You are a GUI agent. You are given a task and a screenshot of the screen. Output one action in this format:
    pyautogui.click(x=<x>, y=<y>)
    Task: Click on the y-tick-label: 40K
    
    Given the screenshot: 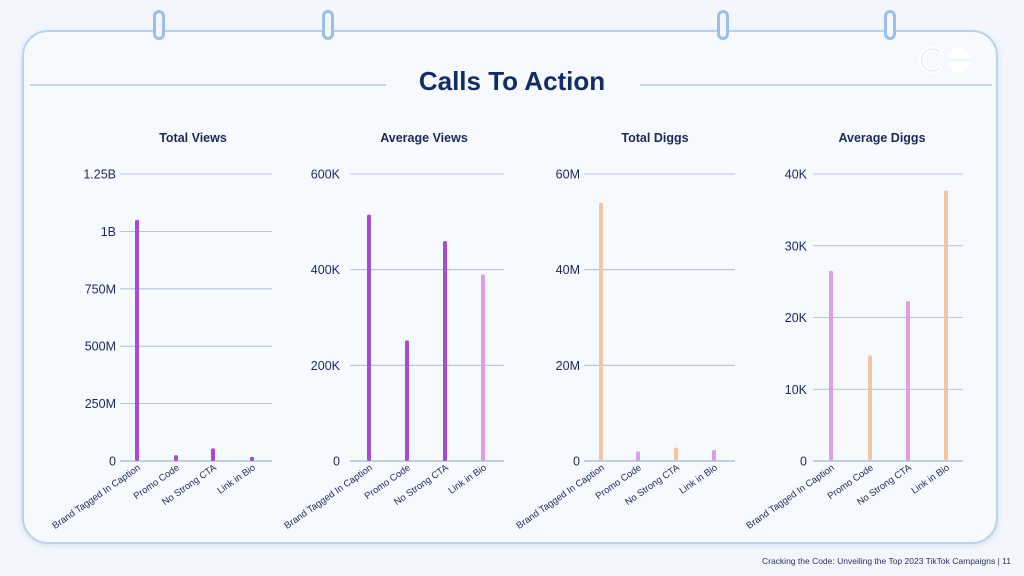 What is the action you would take?
    pyautogui.click(x=796, y=175)
    